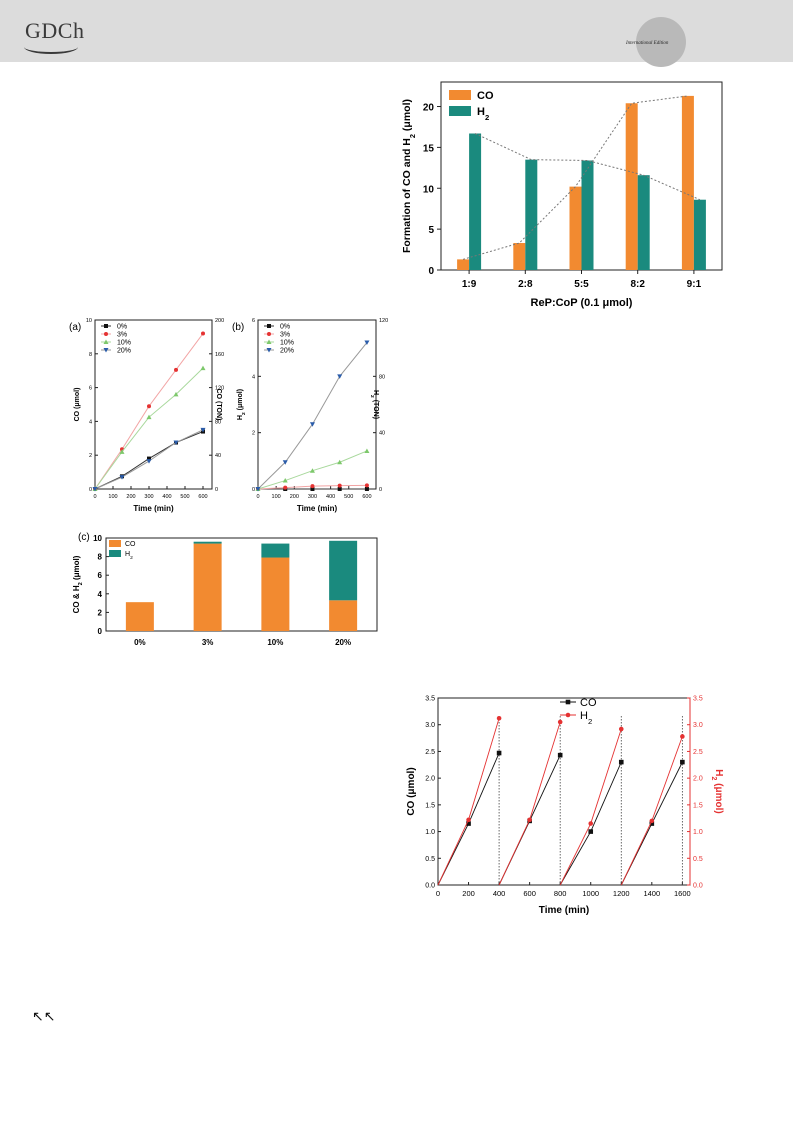 This screenshot has width=793, height=1121. I want to click on edition-badge-text: International Edition, so click(647, 43).